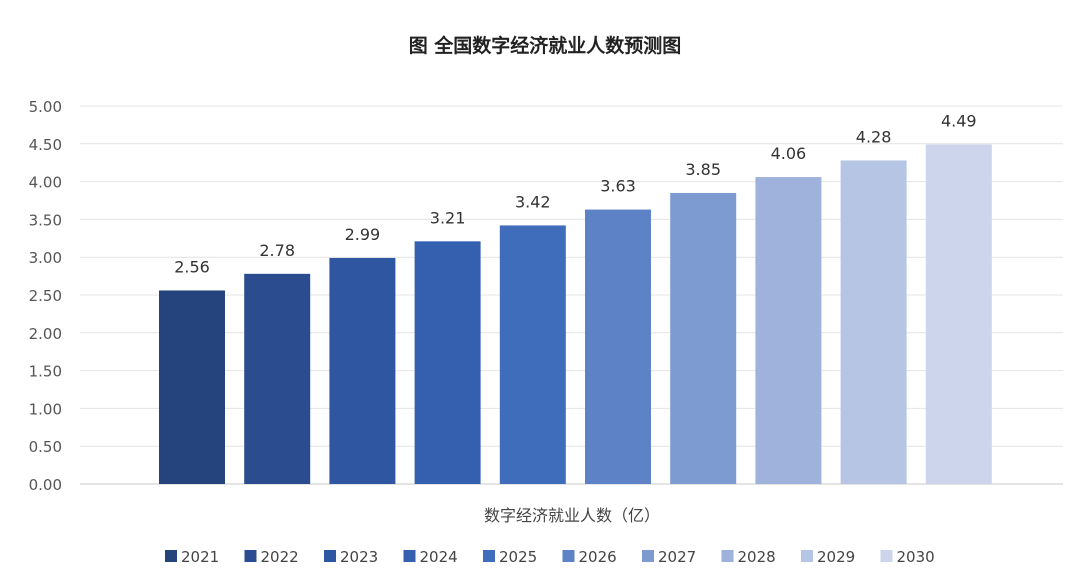  I want to click on legend-label-2024: 2024, so click(439, 557).